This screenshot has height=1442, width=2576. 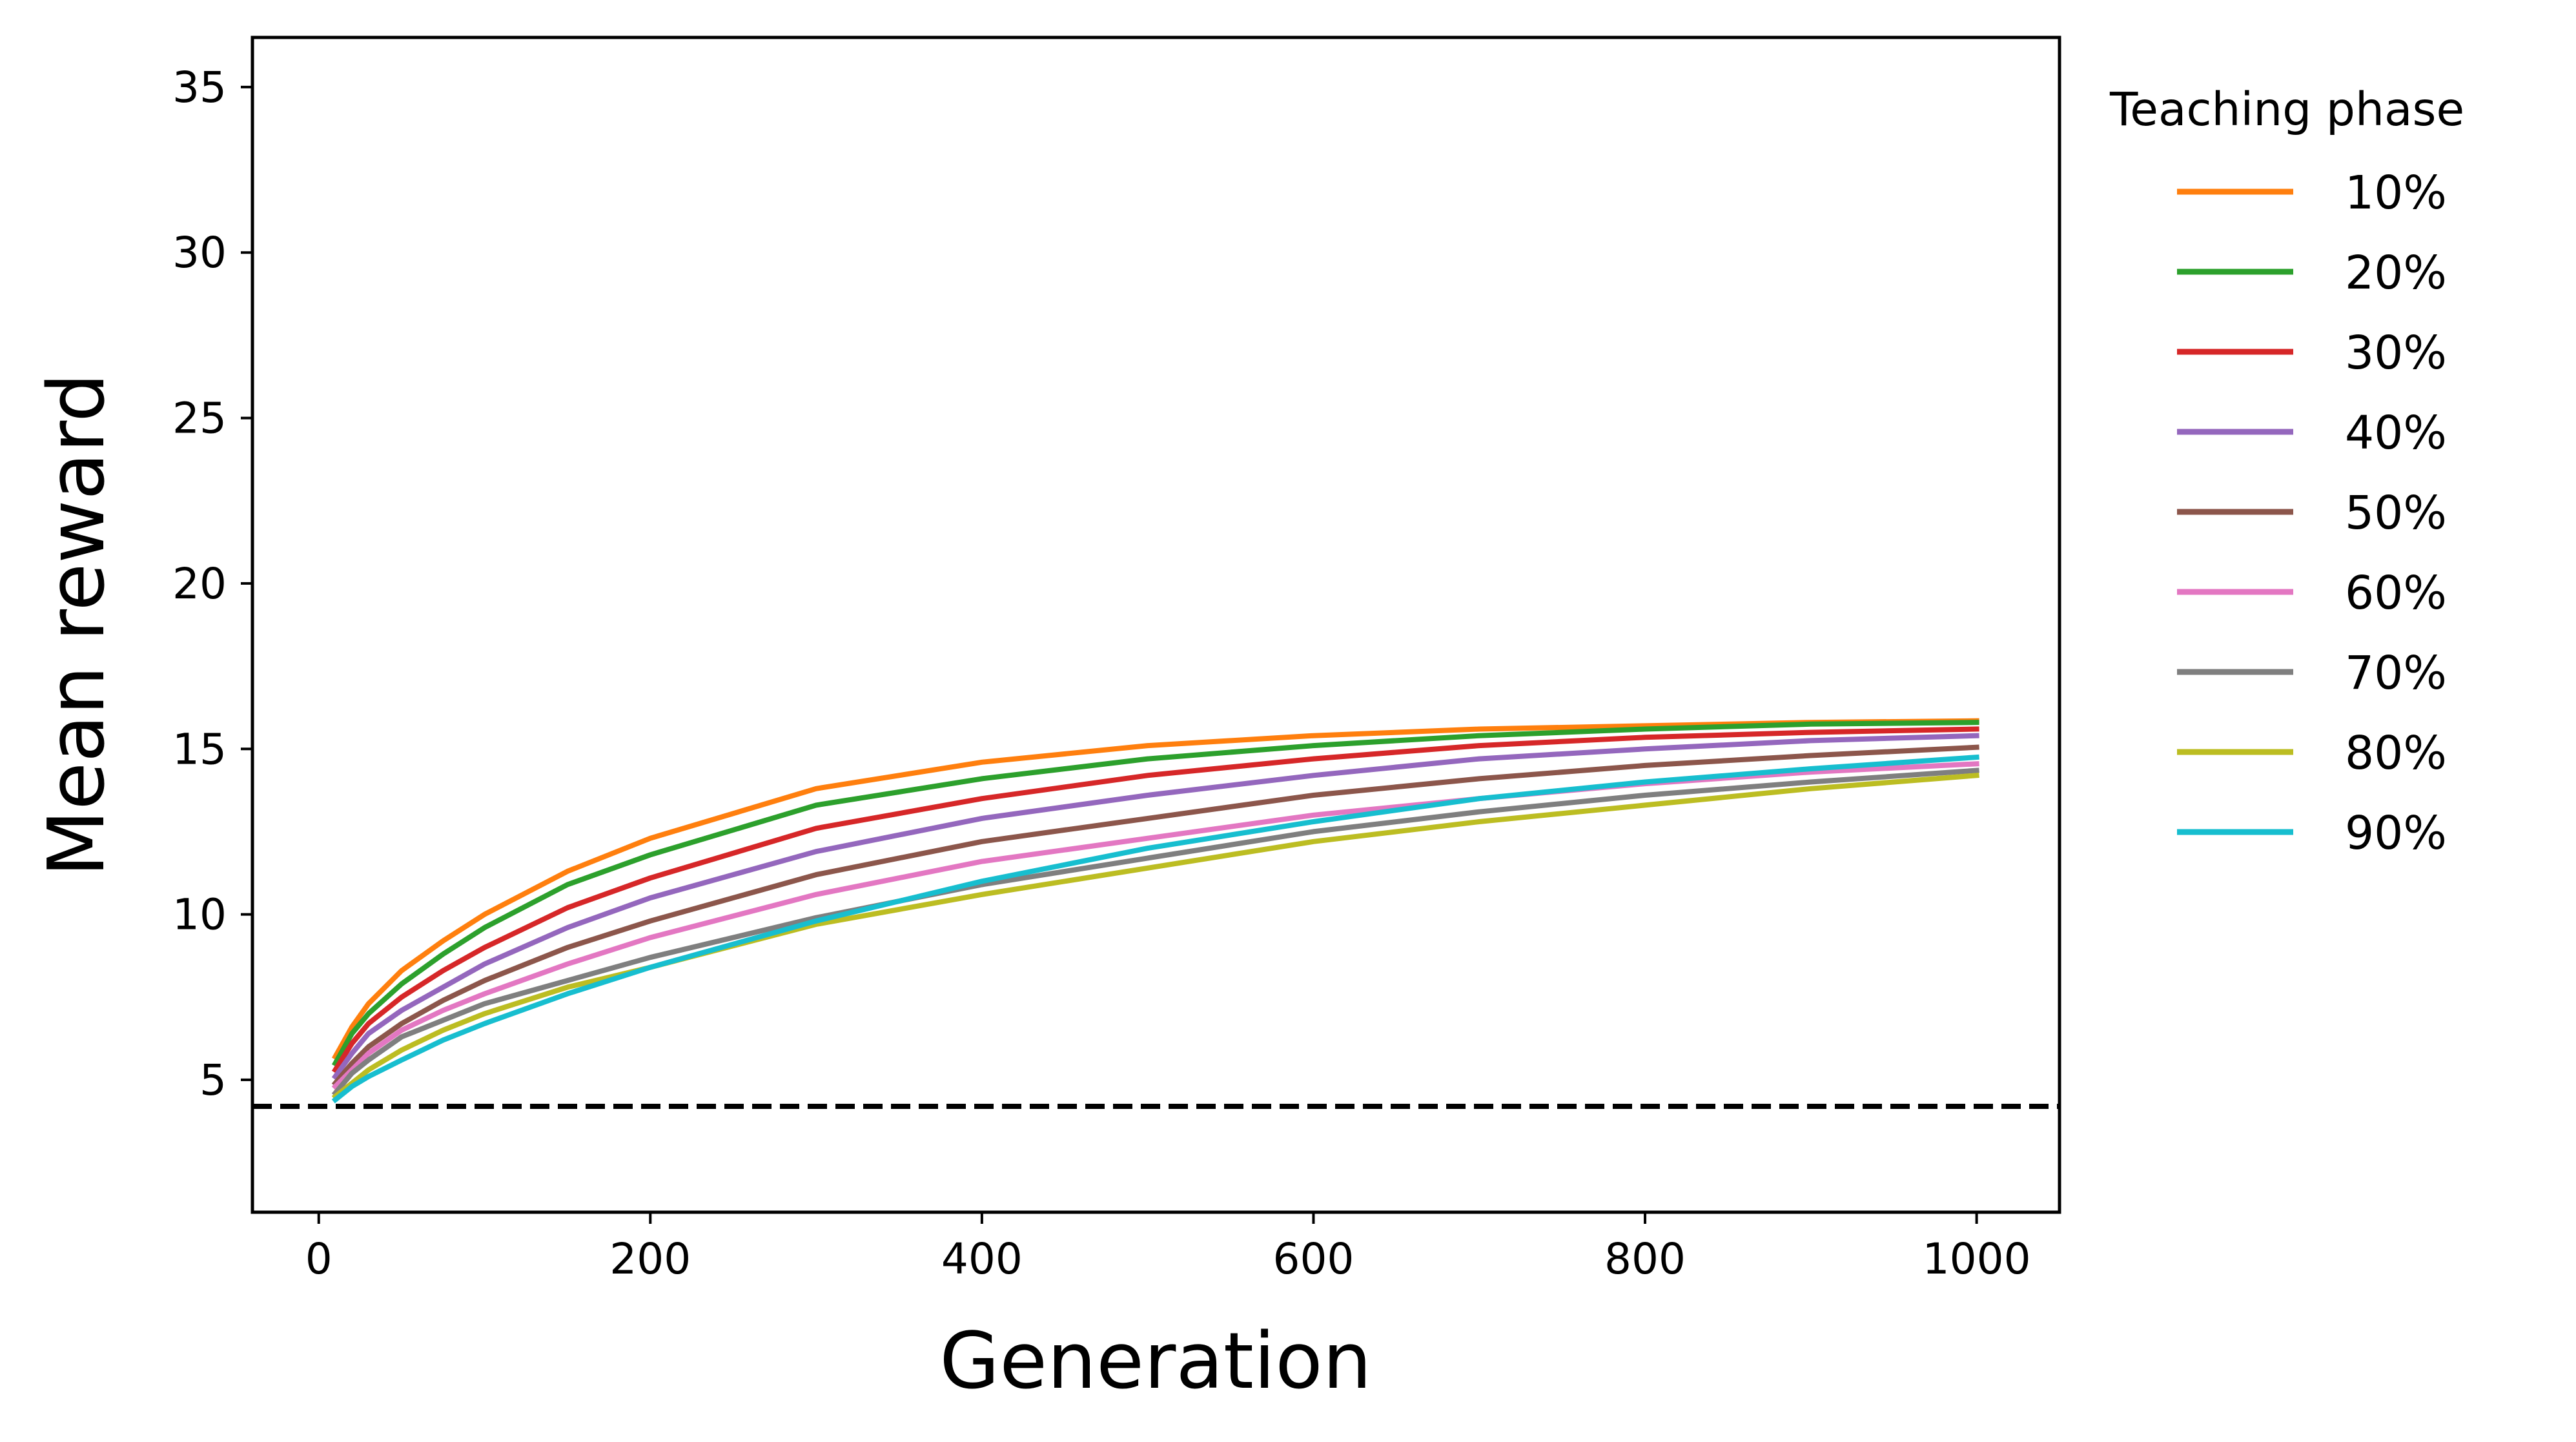 I want to click on legend-title: Teaching phase, so click(x=2286, y=109).